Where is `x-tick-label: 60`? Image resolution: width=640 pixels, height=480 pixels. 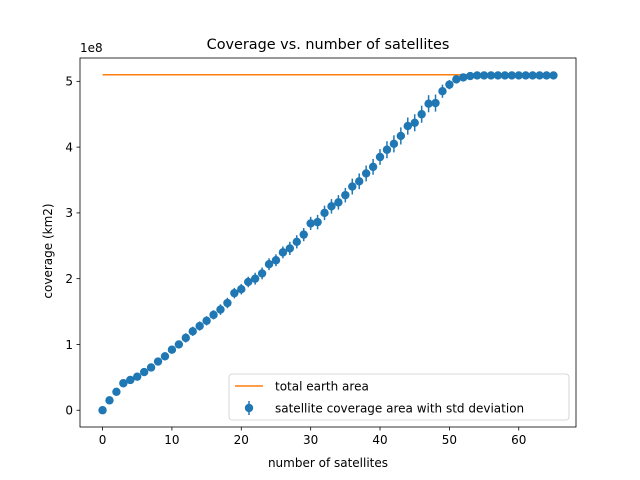 x-tick-label: 60 is located at coordinates (518, 440).